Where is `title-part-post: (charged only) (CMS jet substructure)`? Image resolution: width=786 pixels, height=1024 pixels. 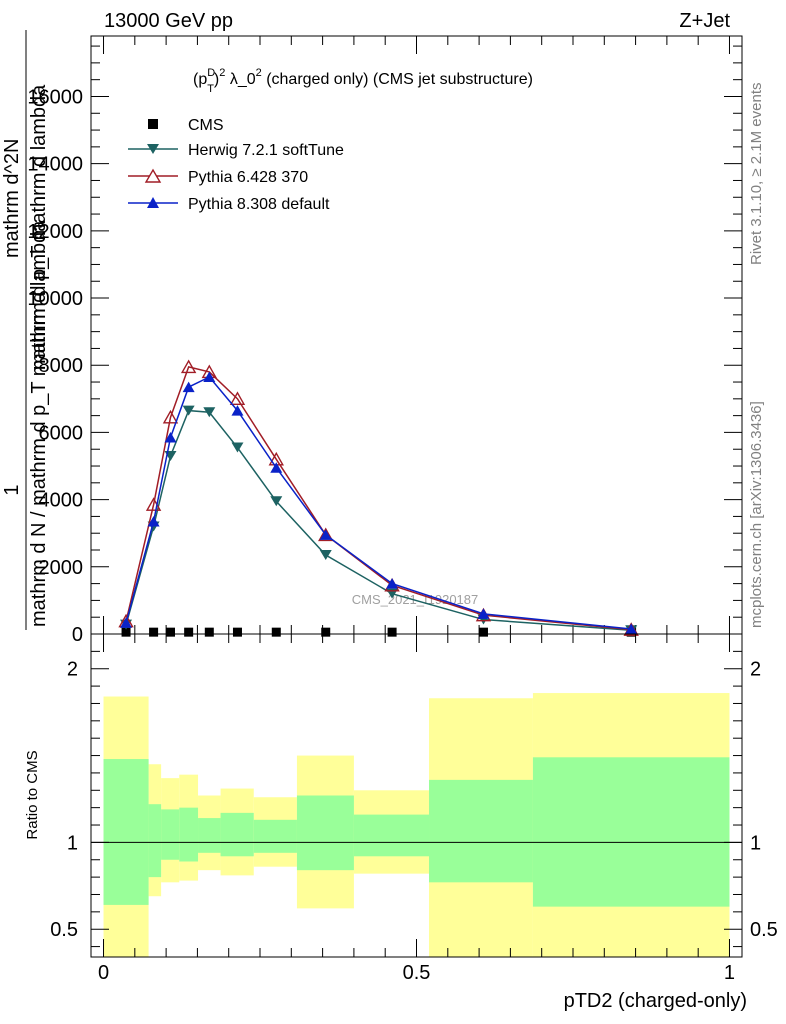
title-part-post: (charged only) (CMS jet substructure) is located at coordinates (397, 79).